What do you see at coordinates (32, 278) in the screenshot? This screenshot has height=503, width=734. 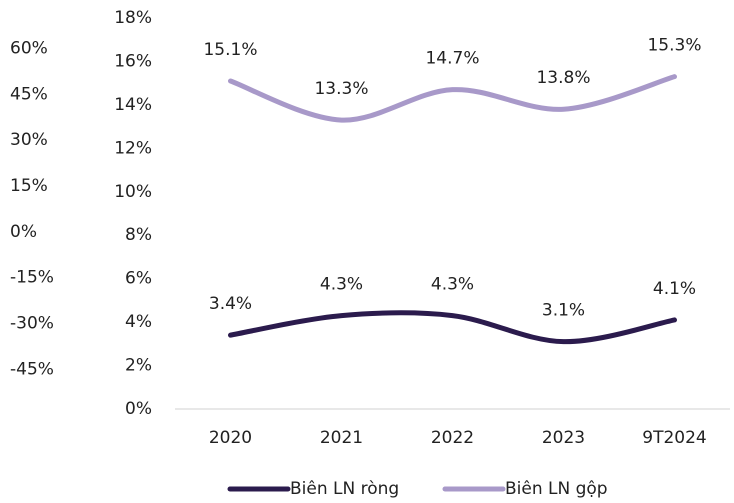 I see `y2-tick-label: -15%` at bounding box center [32, 278].